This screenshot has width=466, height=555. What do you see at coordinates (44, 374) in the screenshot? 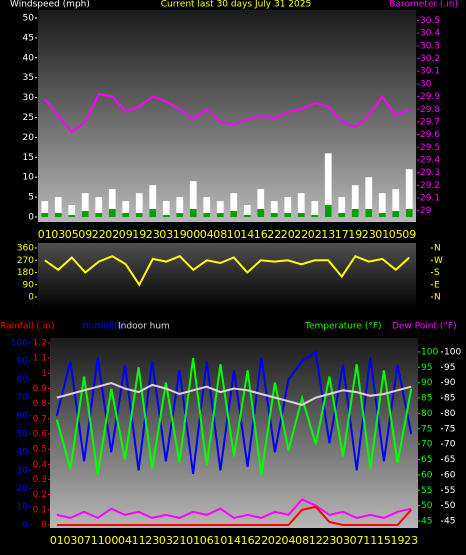
I see `tick-label: 1` at bounding box center [44, 374].